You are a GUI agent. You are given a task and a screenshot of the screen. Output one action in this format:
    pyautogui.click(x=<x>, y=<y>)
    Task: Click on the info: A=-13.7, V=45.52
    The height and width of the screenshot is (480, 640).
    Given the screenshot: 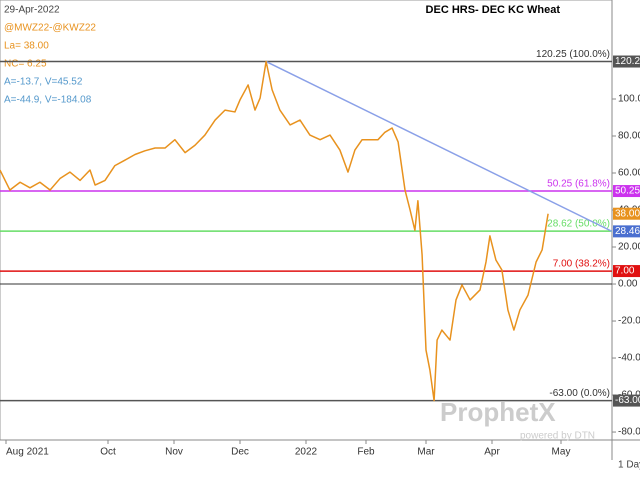 What is the action you would take?
    pyautogui.click(x=43, y=82)
    